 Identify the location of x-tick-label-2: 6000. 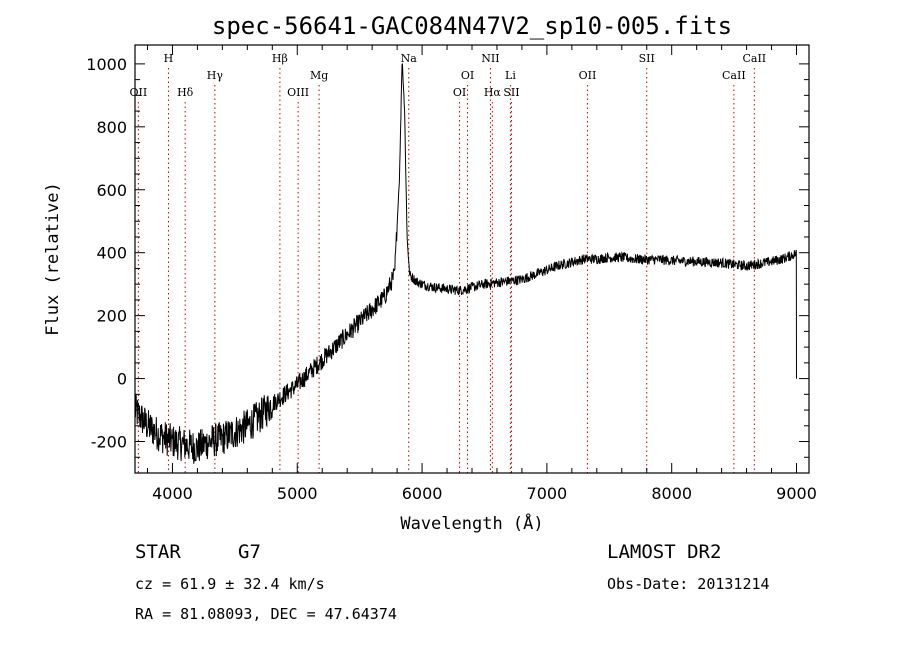
(422, 493).